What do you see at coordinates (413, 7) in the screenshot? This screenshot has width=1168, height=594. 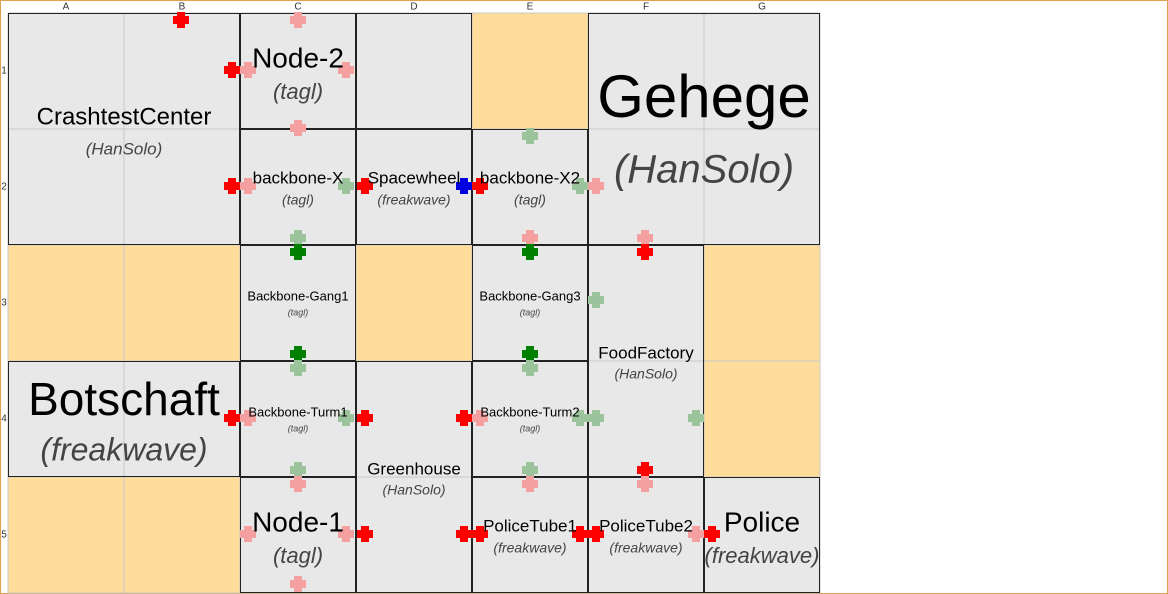 I see `column-label: D` at bounding box center [413, 7].